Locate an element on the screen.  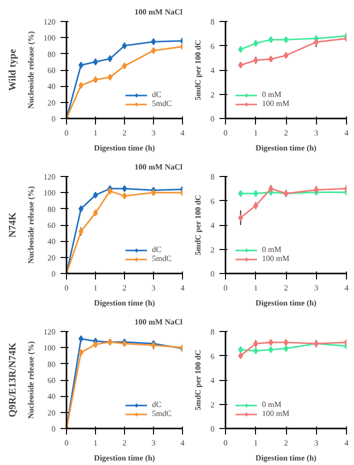
text: Wild type is located at coordinates (13, 69).